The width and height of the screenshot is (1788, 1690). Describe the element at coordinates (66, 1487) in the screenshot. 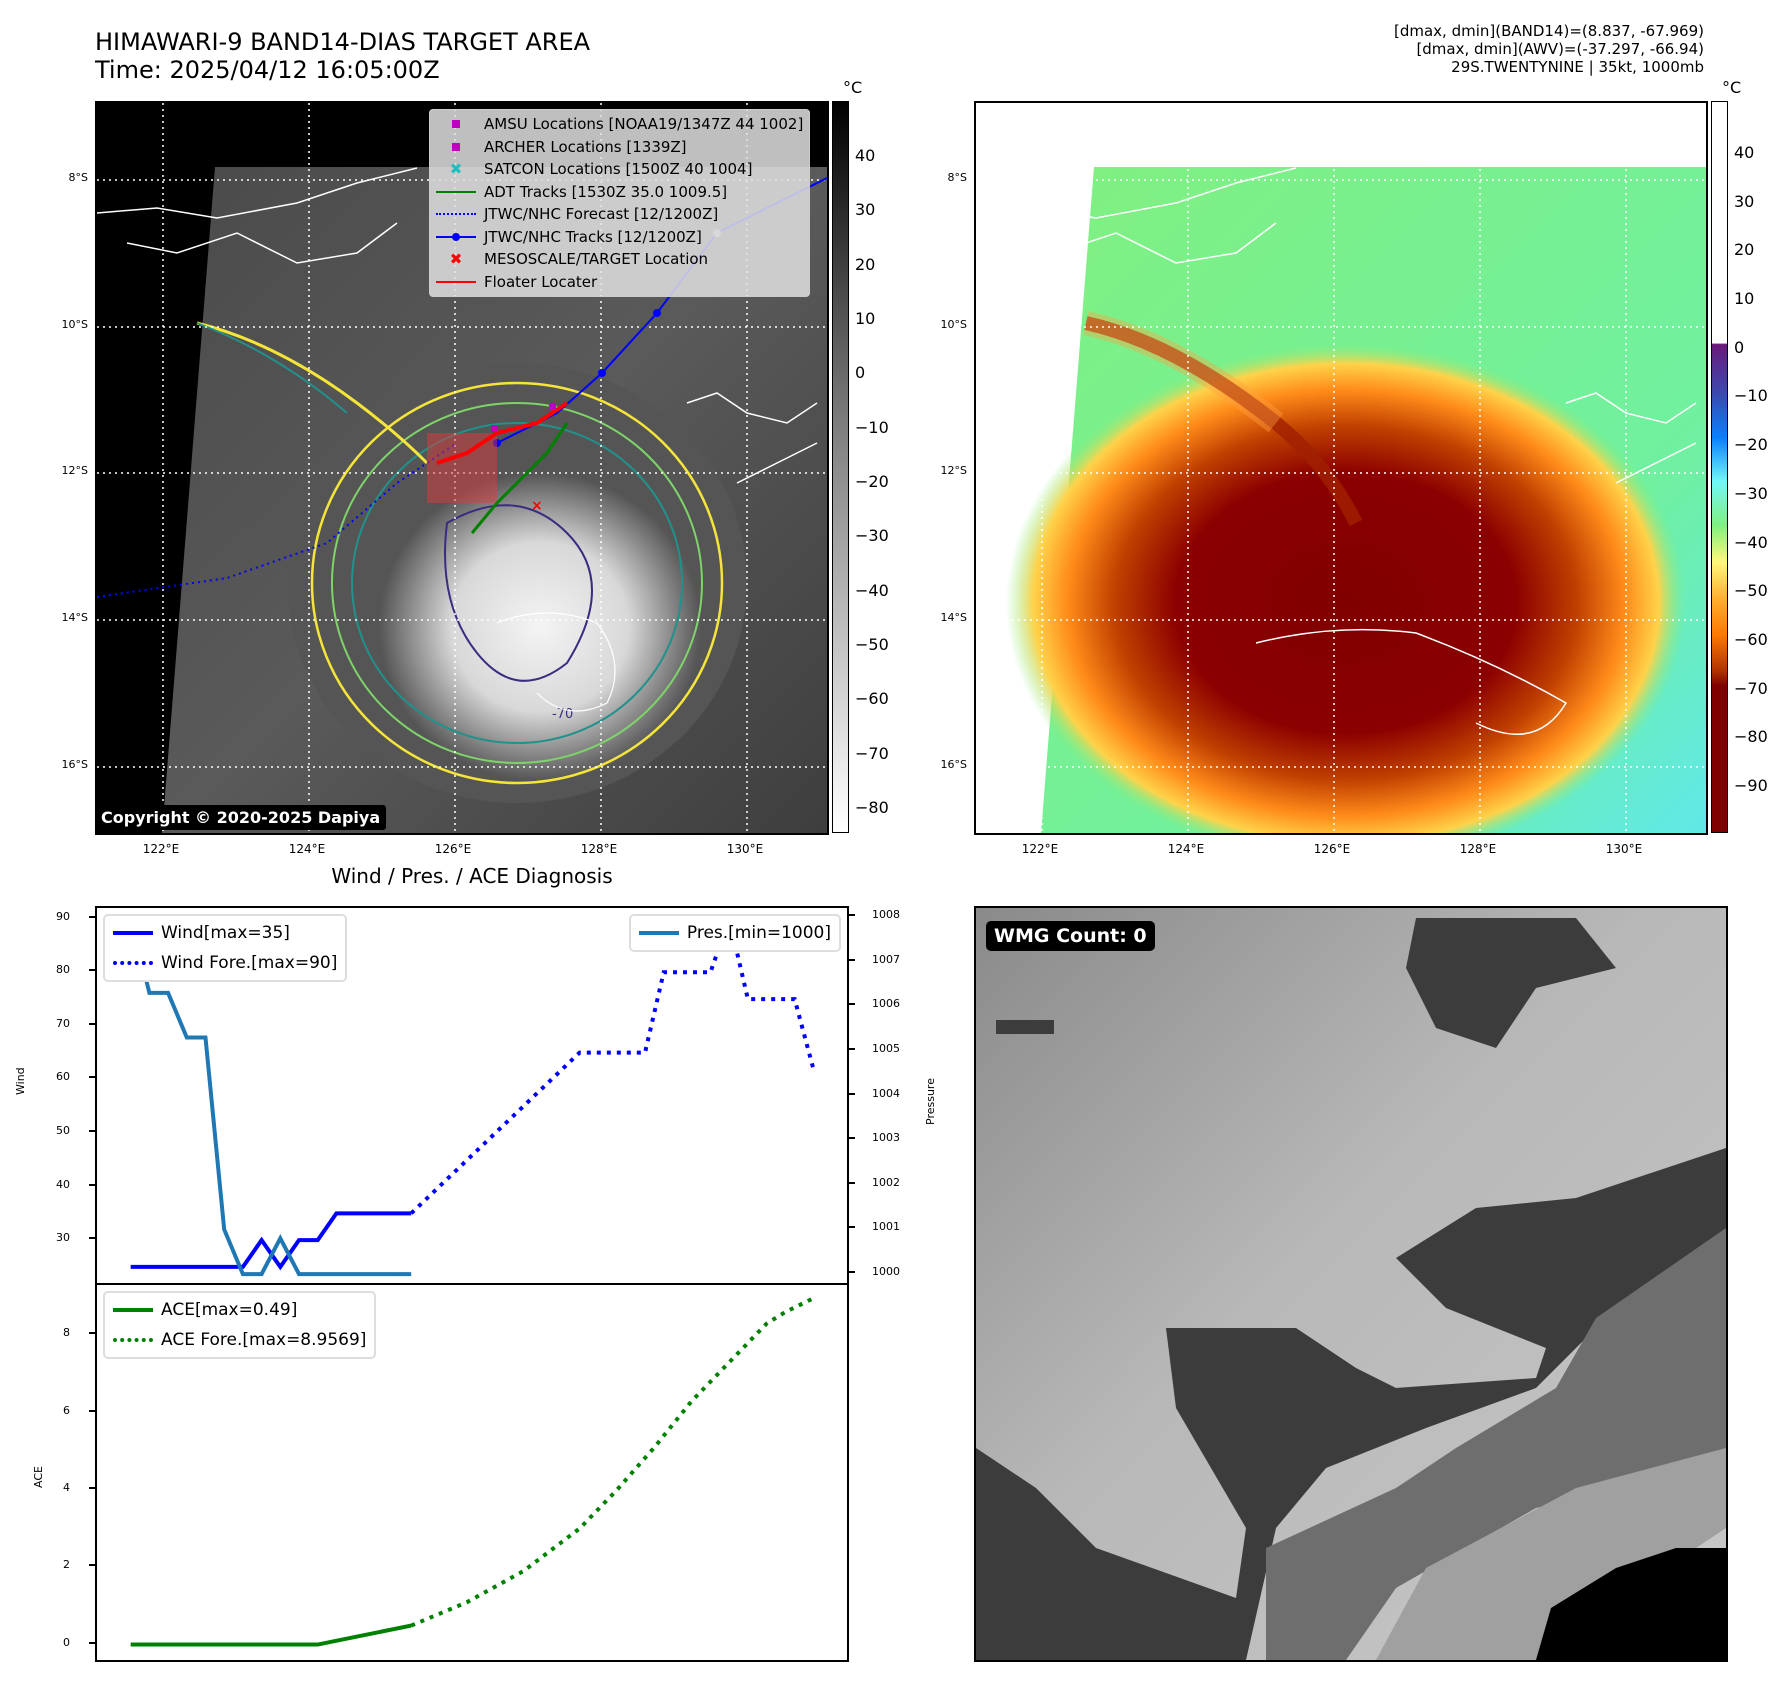

I see `ace-tick-label: 4` at that location.